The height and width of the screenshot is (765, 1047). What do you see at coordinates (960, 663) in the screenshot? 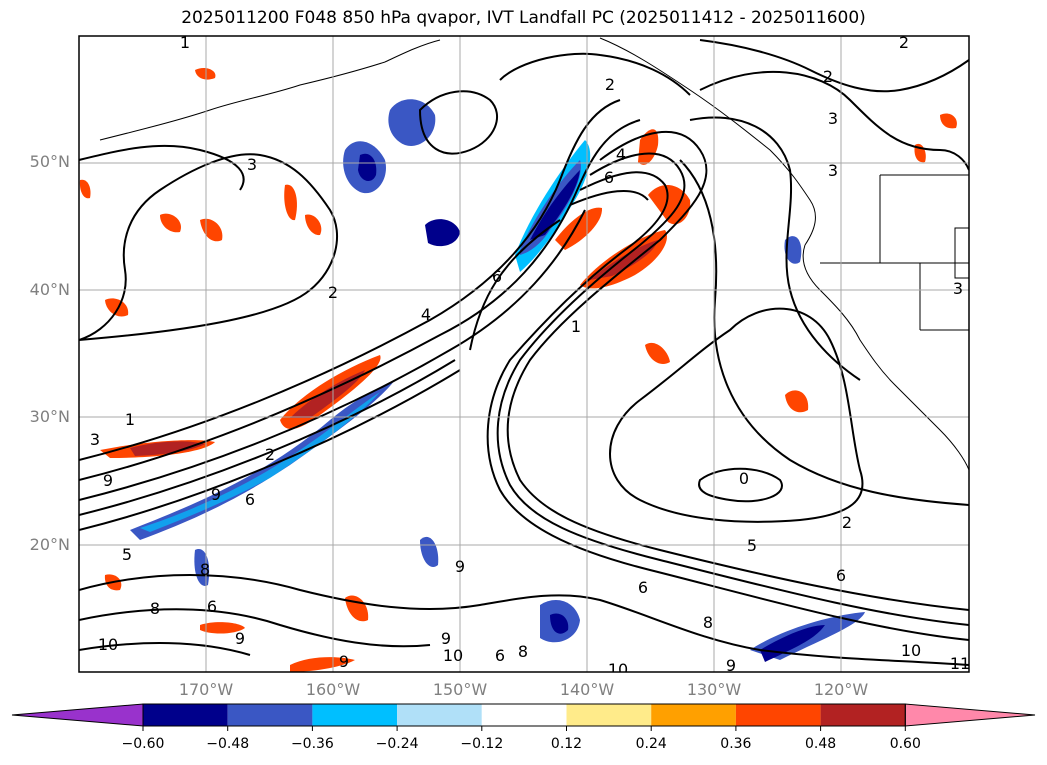
I see `contour-label: 11` at bounding box center [960, 663].